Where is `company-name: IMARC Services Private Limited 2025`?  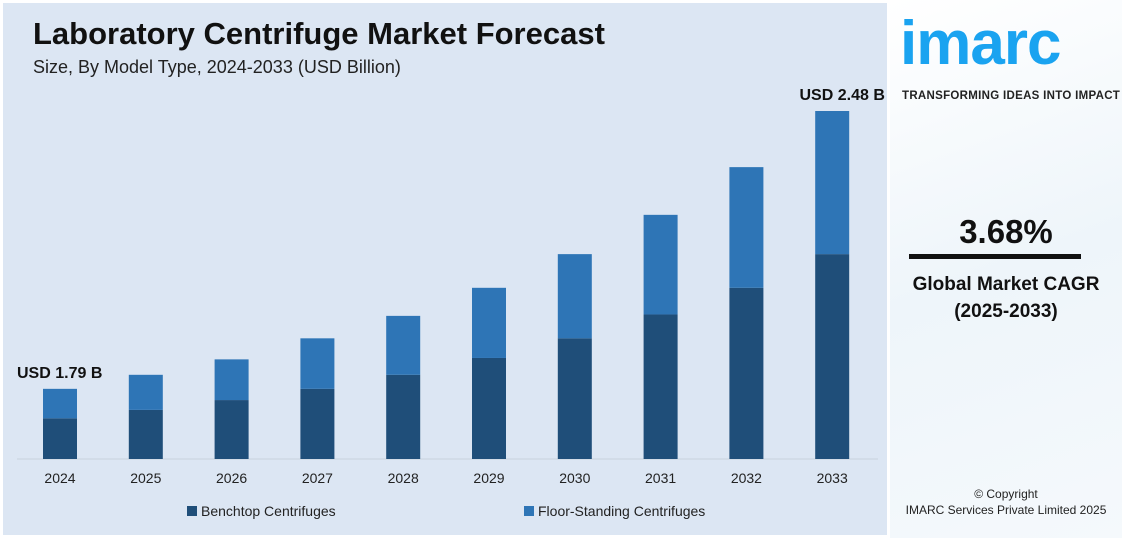 company-name: IMARC Services Private Limited 2025 is located at coordinates (1006, 510).